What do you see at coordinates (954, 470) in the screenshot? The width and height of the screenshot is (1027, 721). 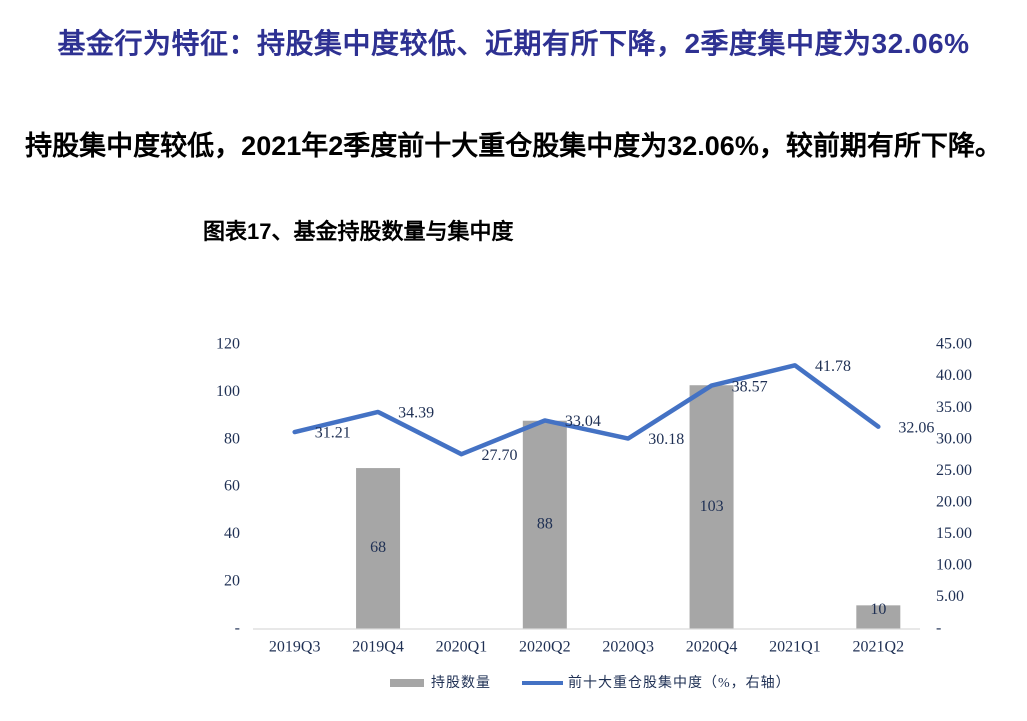 I see `right-axis-tick: 25.00` at bounding box center [954, 470].